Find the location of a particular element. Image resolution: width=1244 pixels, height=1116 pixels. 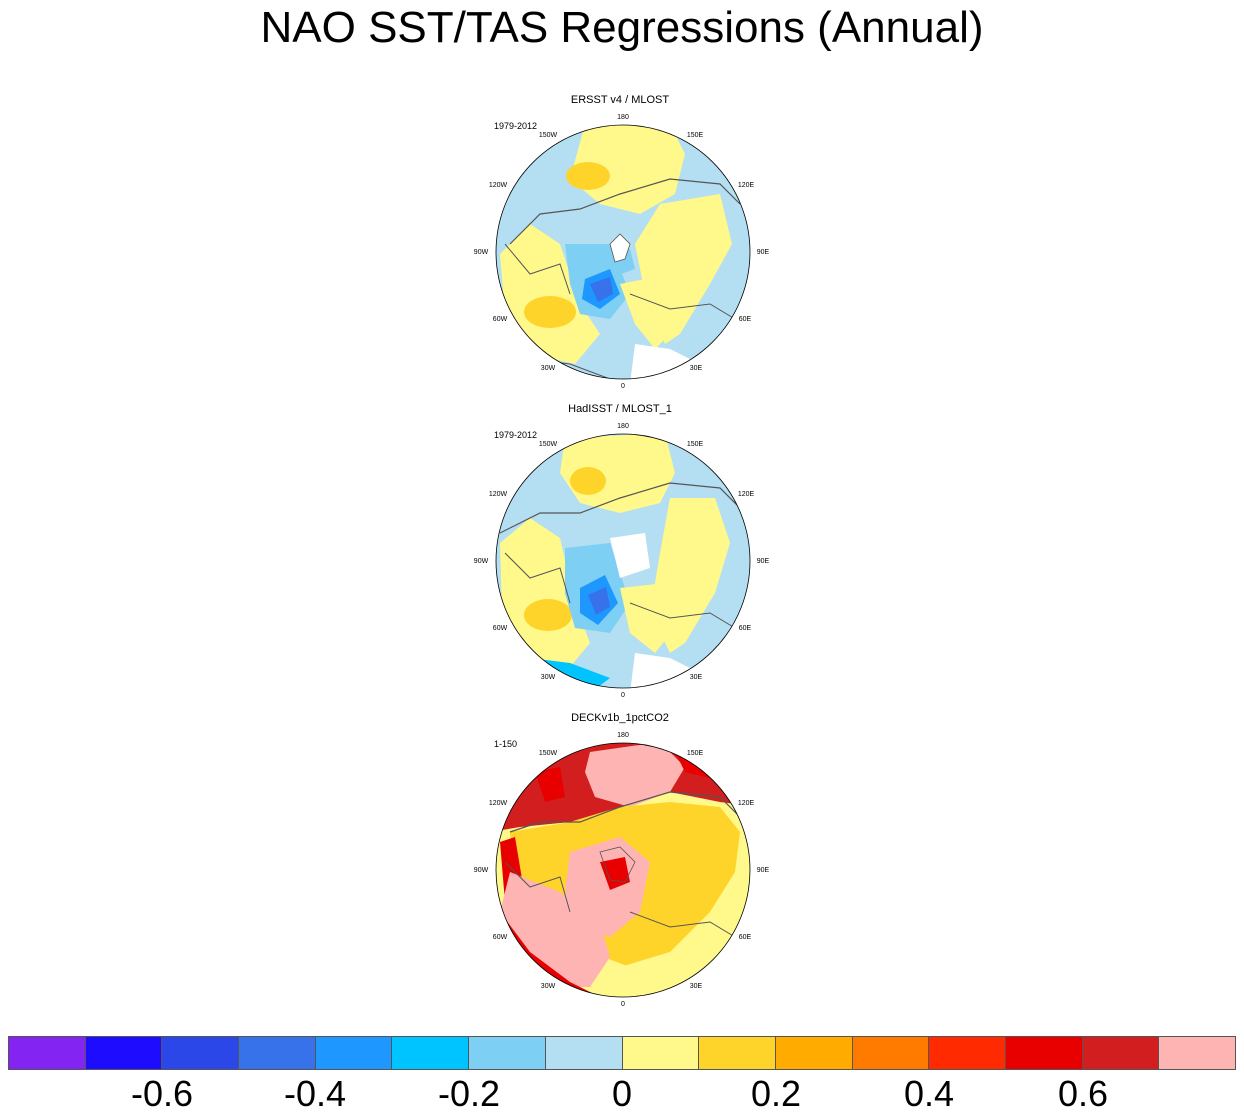

period-label: 1-150 is located at coordinates (506, 744).